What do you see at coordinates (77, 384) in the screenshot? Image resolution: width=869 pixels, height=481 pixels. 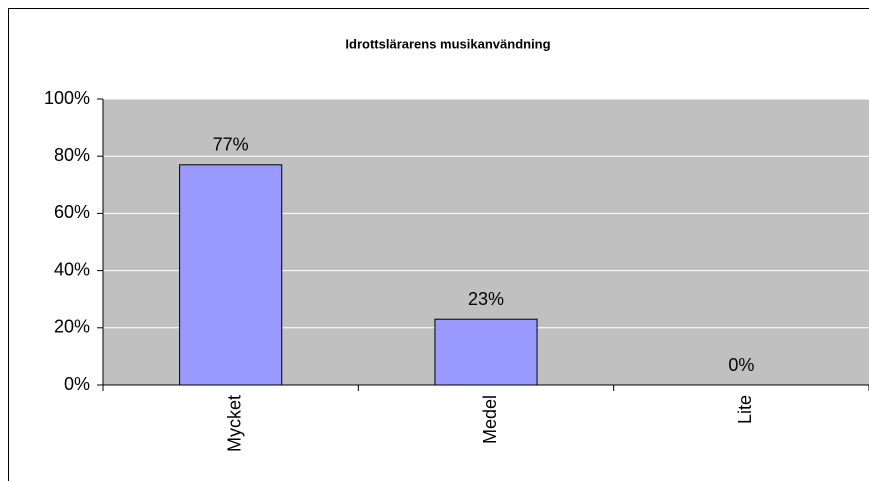 I see `y-tick-label: 0%` at bounding box center [77, 384].